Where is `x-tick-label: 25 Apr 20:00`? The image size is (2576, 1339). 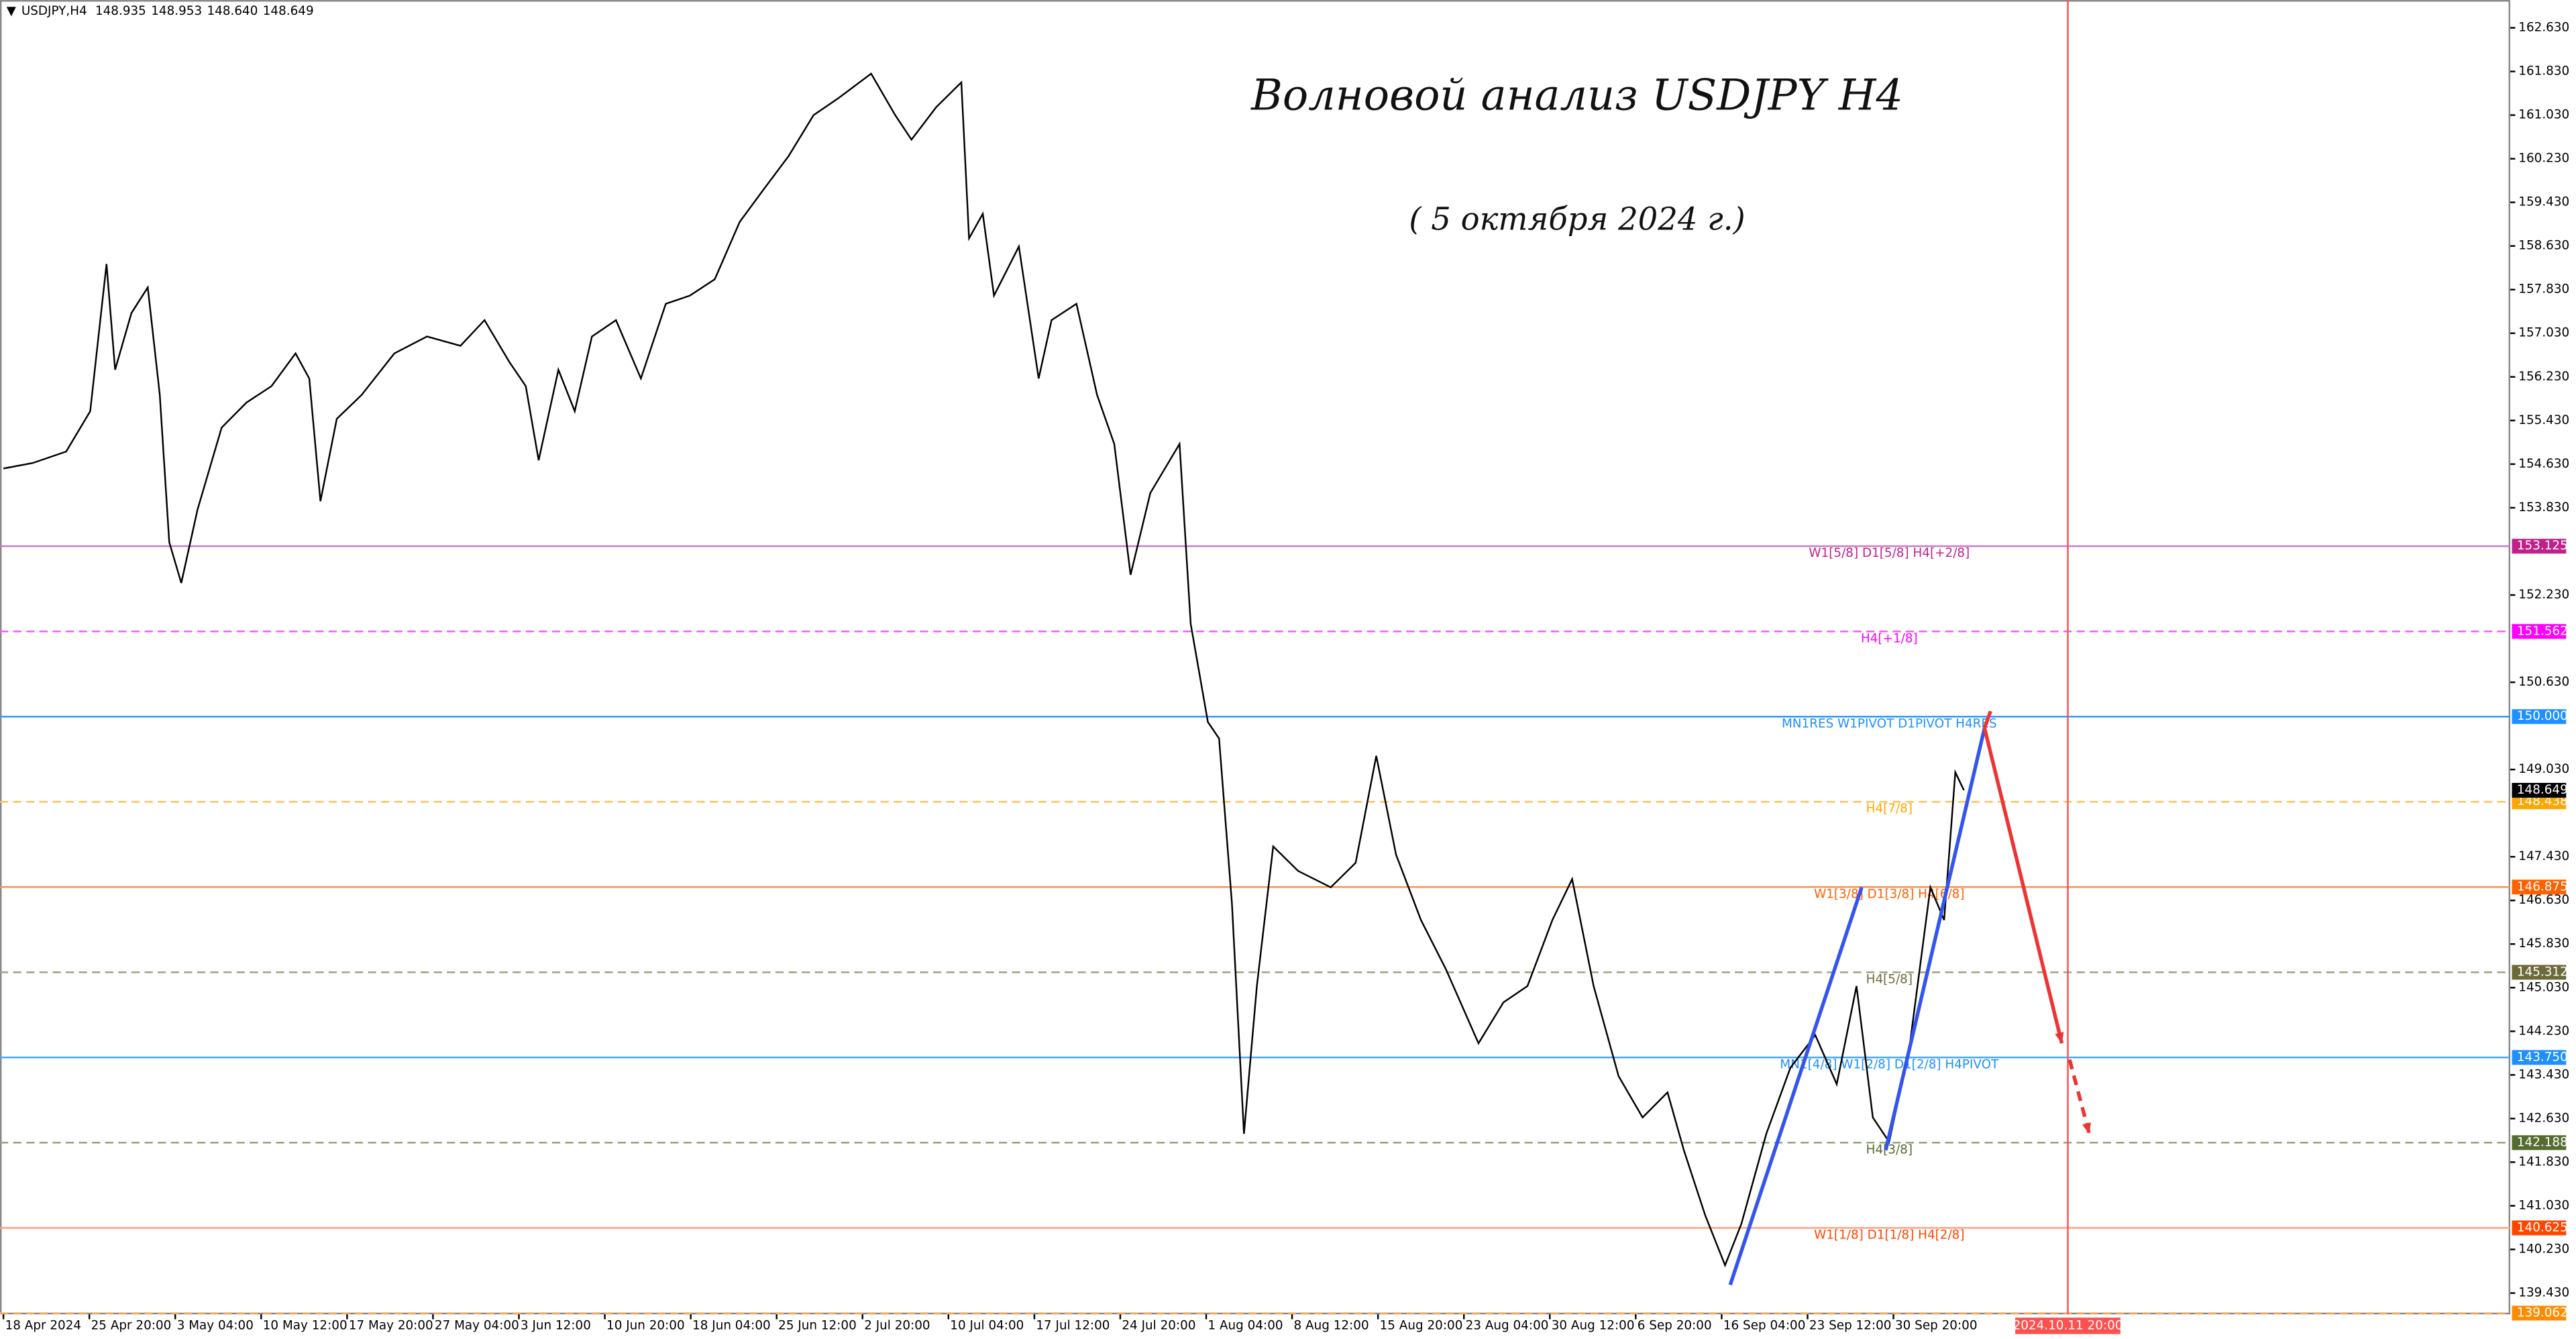 x-tick-label: 25 Apr 20:00 is located at coordinates (131, 1325).